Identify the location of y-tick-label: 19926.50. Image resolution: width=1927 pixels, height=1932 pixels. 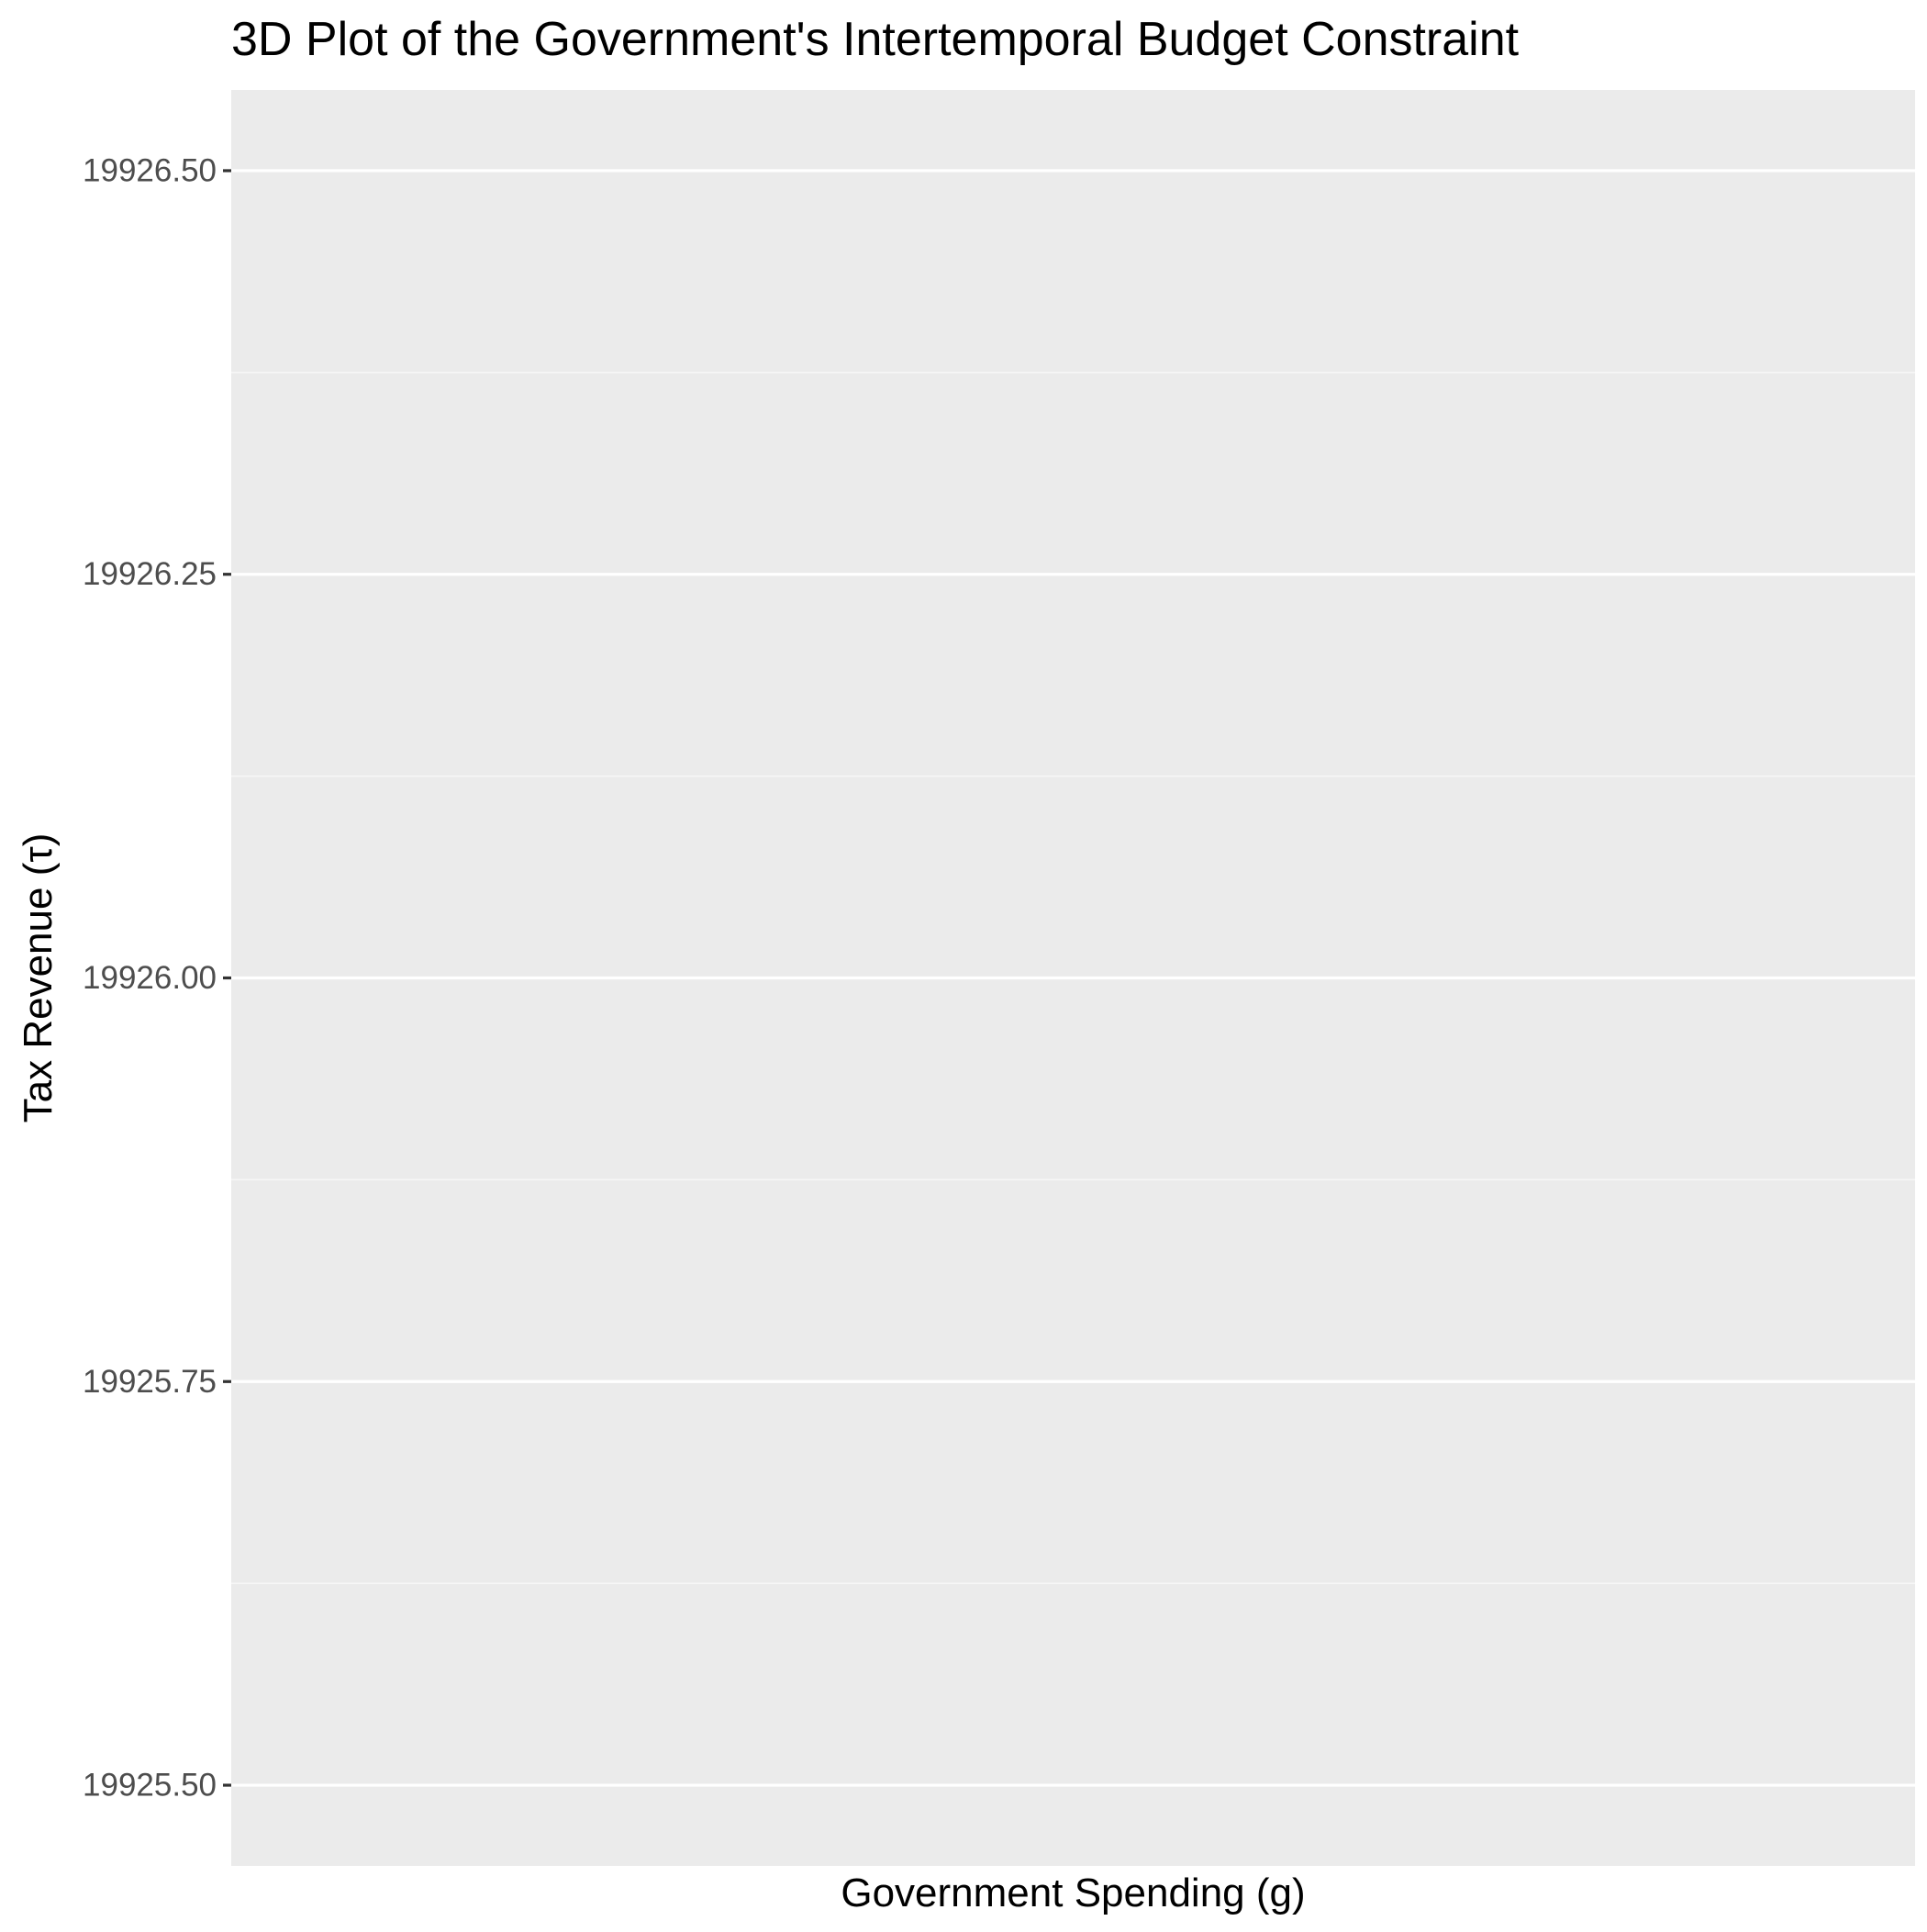
(150, 170).